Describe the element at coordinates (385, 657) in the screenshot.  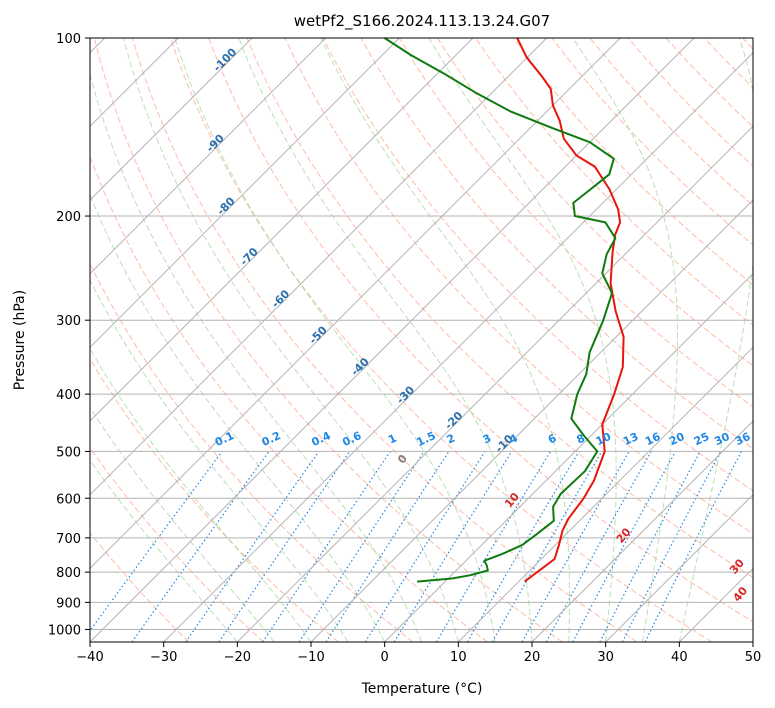
I see `x-tick-label: 0` at that location.